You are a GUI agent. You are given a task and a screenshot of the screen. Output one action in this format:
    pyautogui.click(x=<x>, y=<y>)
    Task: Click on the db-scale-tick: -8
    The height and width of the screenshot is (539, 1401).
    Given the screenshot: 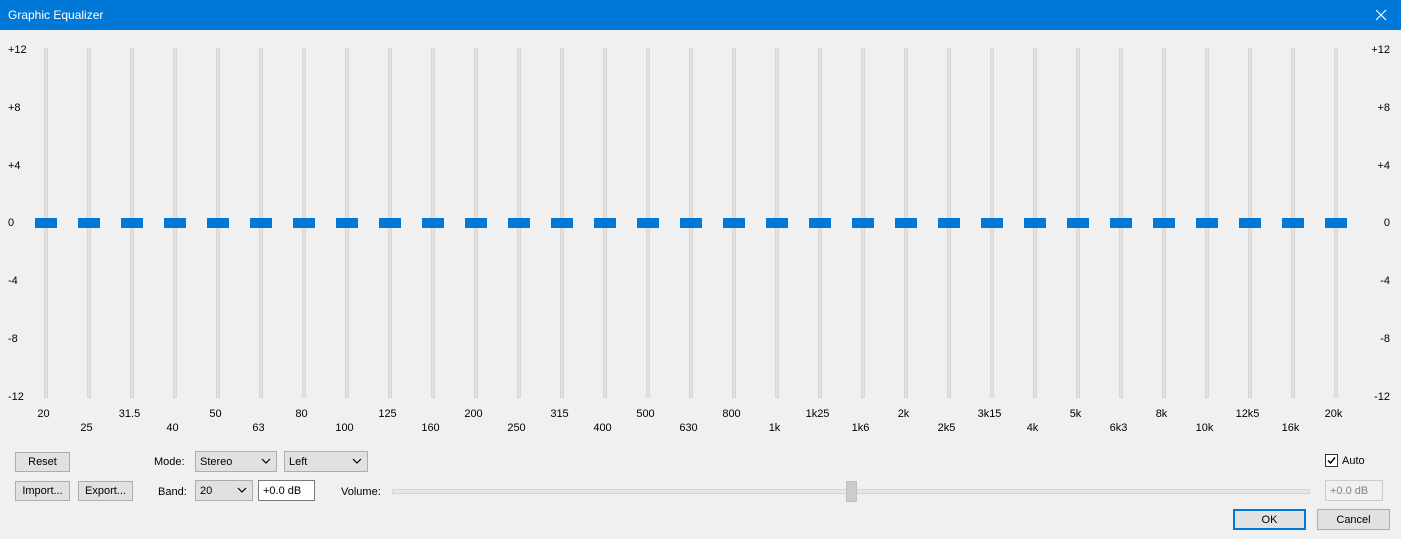 What is the action you would take?
    pyautogui.click(x=1385, y=339)
    